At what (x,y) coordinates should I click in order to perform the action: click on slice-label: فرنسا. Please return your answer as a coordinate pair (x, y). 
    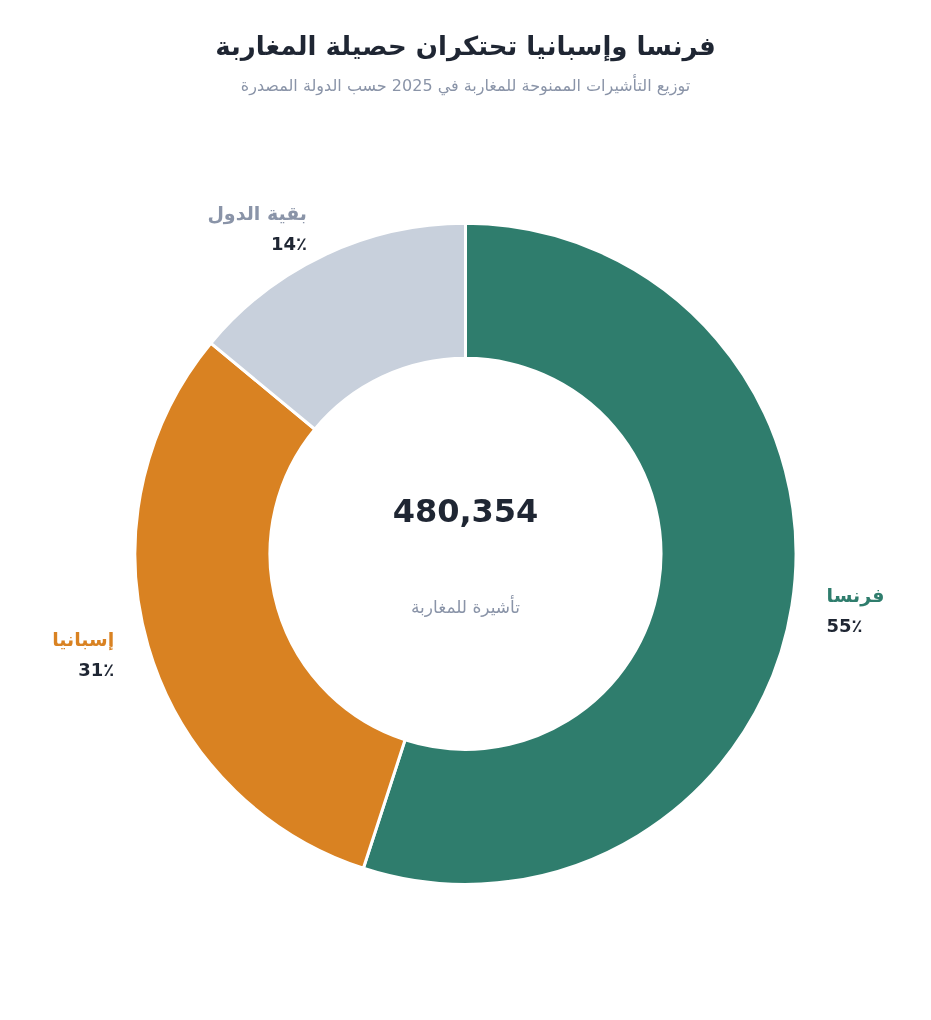
    Looking at the image, I should click on (855, 596).